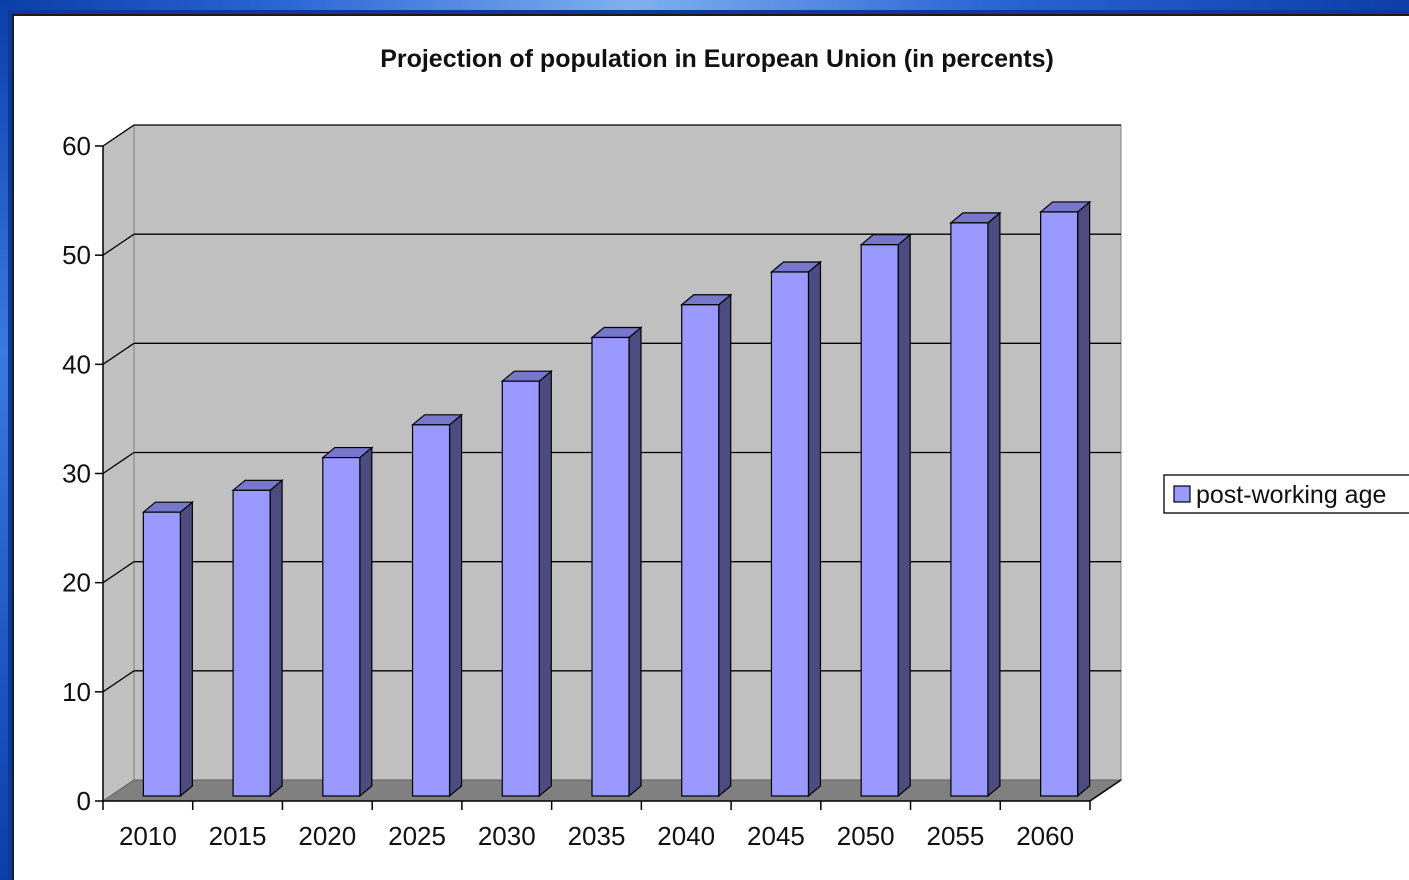  I want to click on x-tick-label: 2040, so click(686, 836).